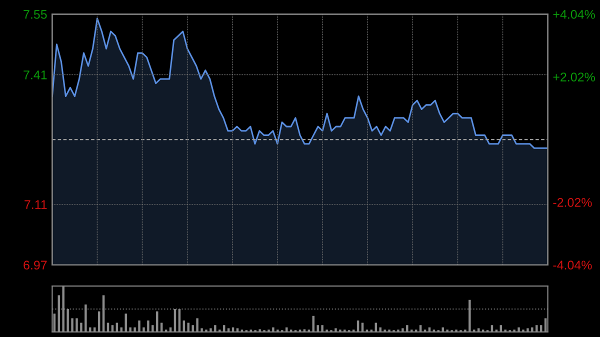  I want to click on y-tick-label: 7.55, so click(35, 14).